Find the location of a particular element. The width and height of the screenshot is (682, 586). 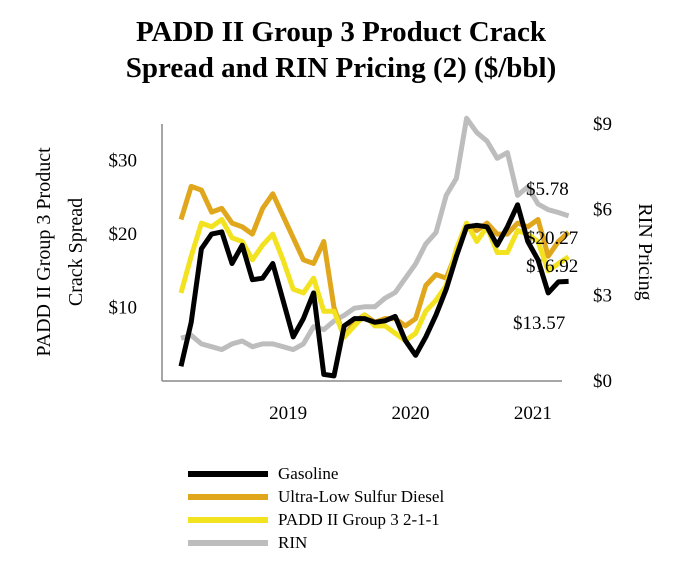

x-tick-labels: 2019 2020 2021 is located at coordinates (410, 413).